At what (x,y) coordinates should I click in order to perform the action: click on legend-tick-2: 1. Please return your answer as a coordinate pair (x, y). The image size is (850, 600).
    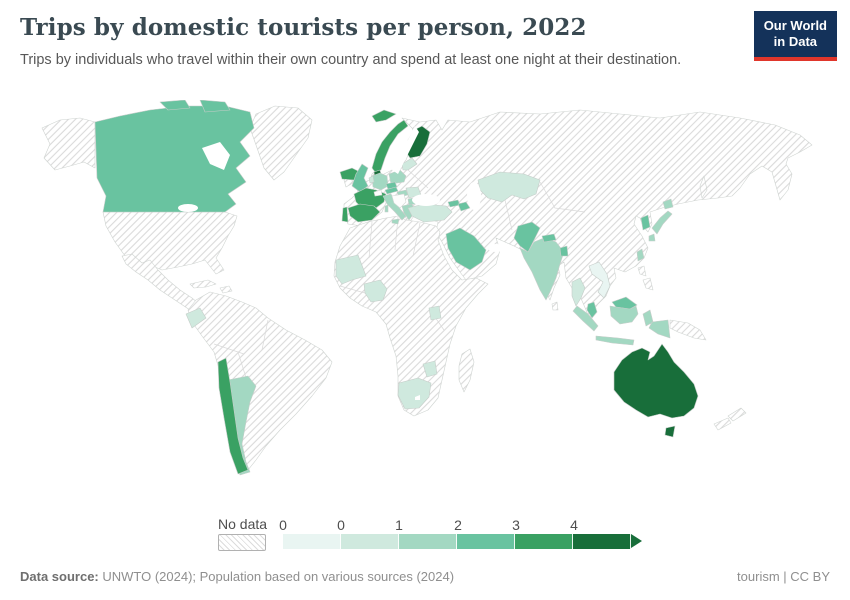
    Looking at the image, I should click on (399, 525).